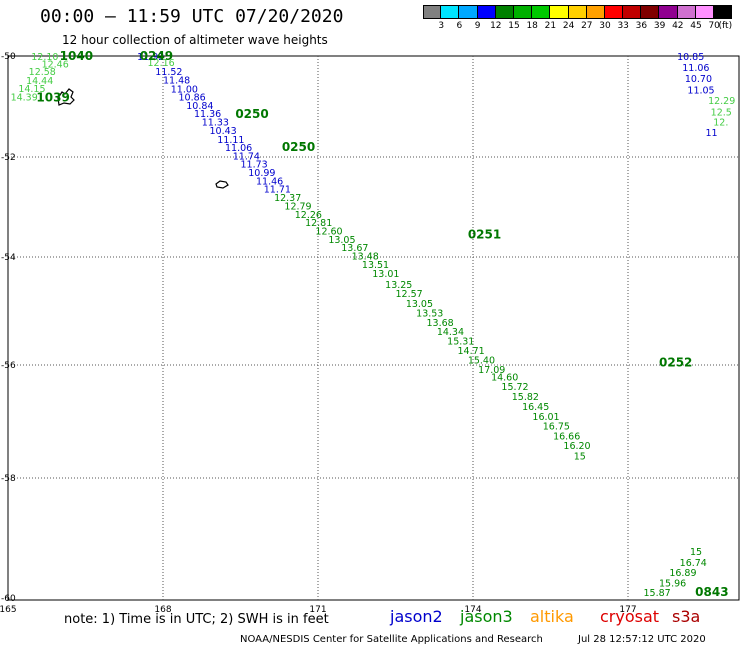 This screenshot has height=650, width=740. Describe the element at coordinates (308, 215) in the screenshot. I see `swh-value-label: 12.26` at that location.